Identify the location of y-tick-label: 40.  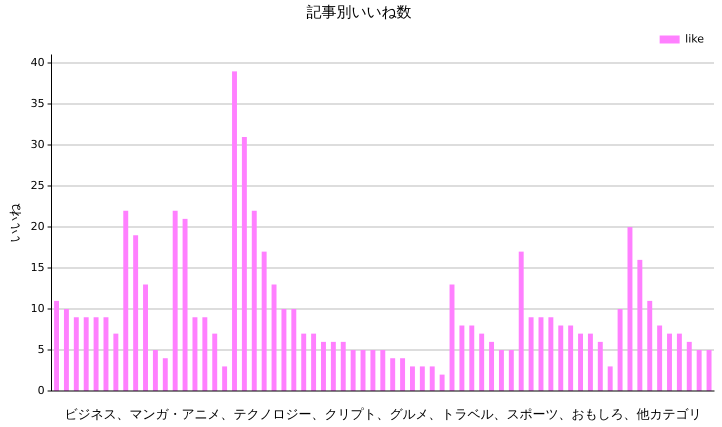
(37, 63).